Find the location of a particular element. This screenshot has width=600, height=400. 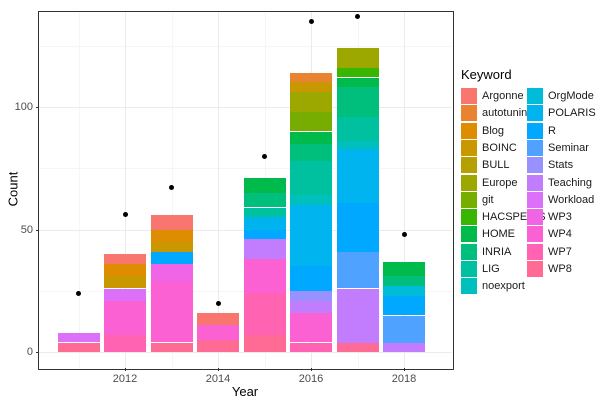

x-tick-label: 2012 is located at coordinates (125, 379).